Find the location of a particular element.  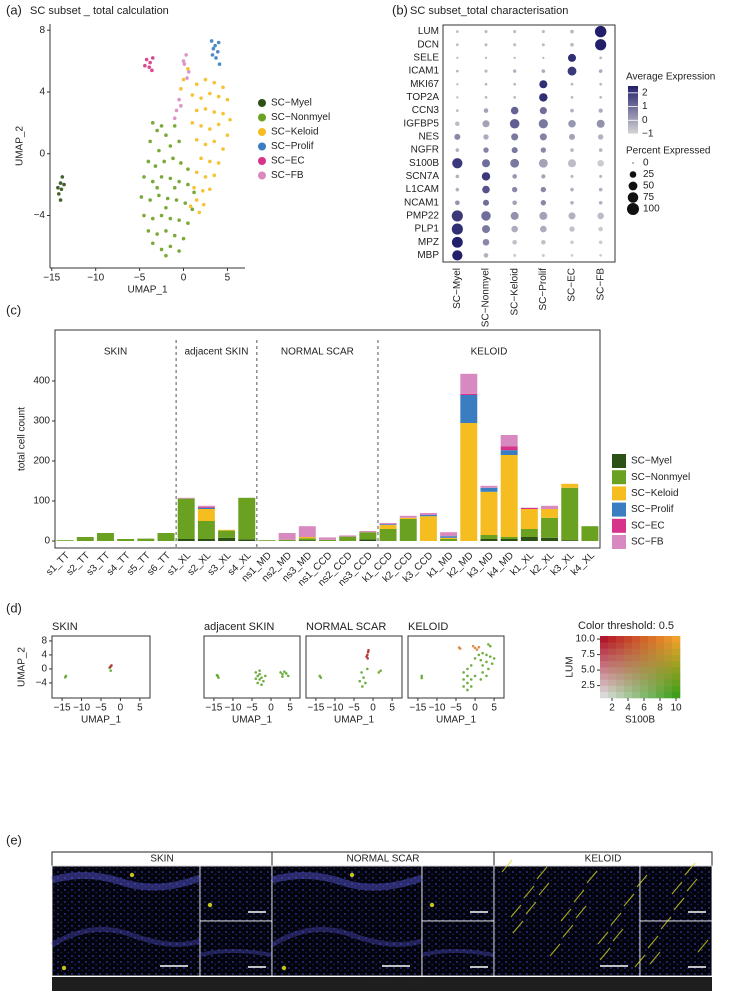

chart-title: SC subset _ total calculation is located at coordinates (99, 11).